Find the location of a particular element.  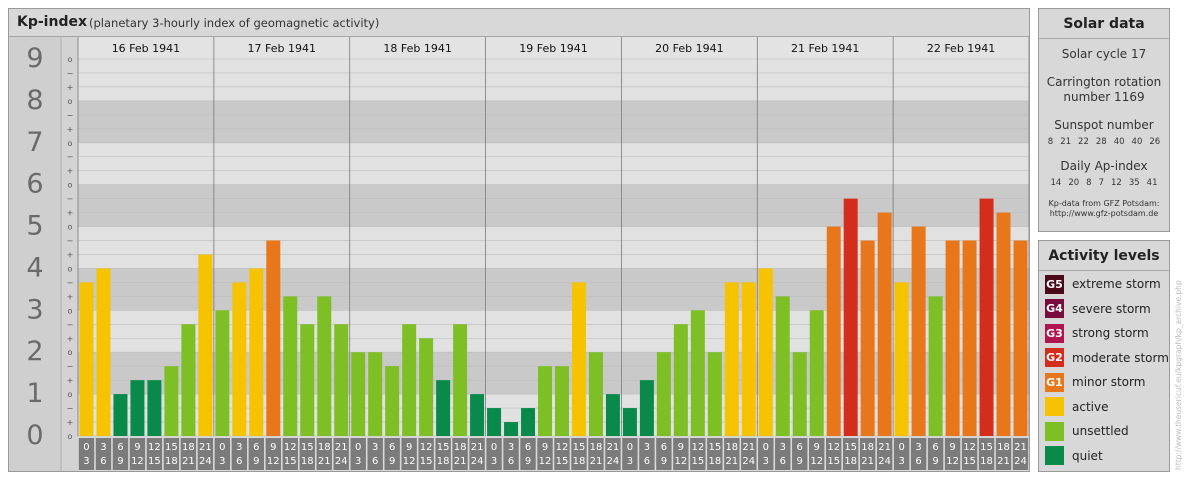

ap-index-values: 14 20 8 7 12 35 41 is located at coordinates (1104, 183).